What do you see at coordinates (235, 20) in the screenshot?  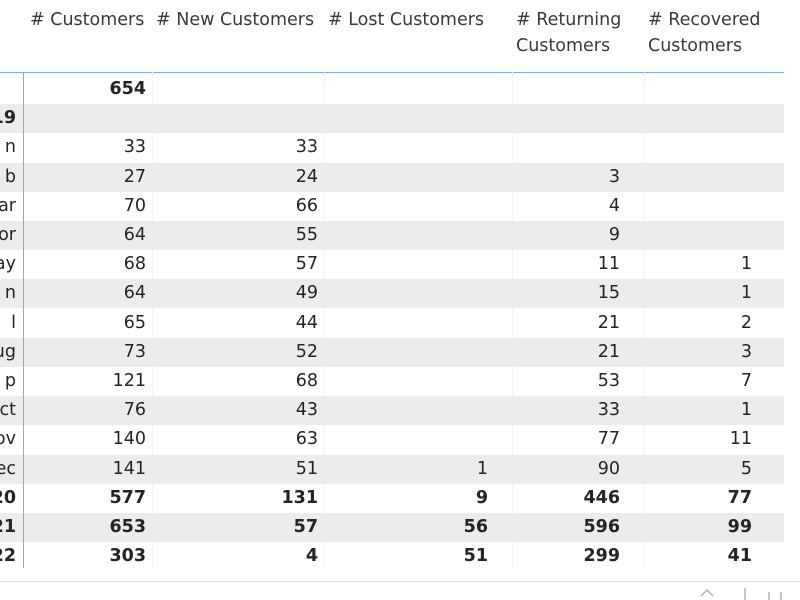 I see `header-new-customers: # New Customers` at bounding box center [235, 20].